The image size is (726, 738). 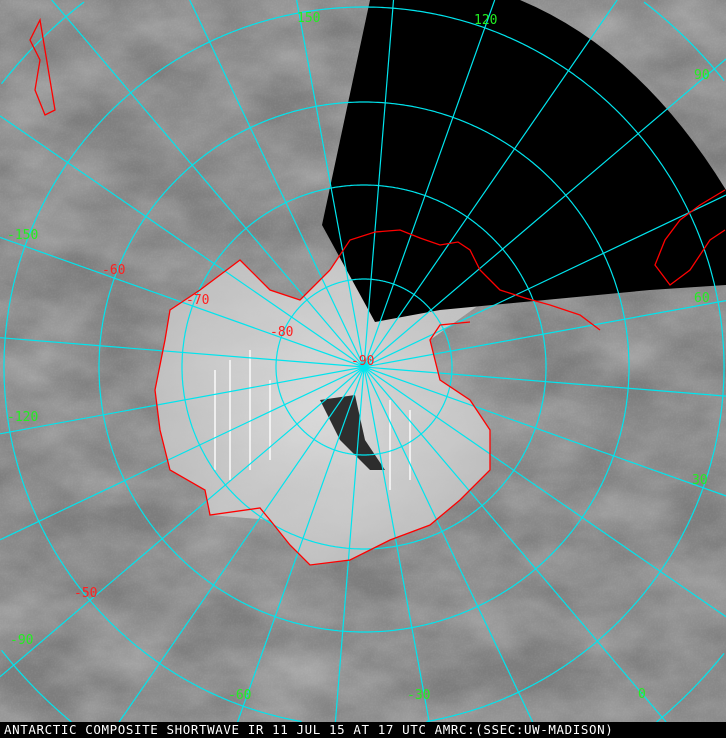 I want to click on australia-coastline, so click(x=690, y=237).